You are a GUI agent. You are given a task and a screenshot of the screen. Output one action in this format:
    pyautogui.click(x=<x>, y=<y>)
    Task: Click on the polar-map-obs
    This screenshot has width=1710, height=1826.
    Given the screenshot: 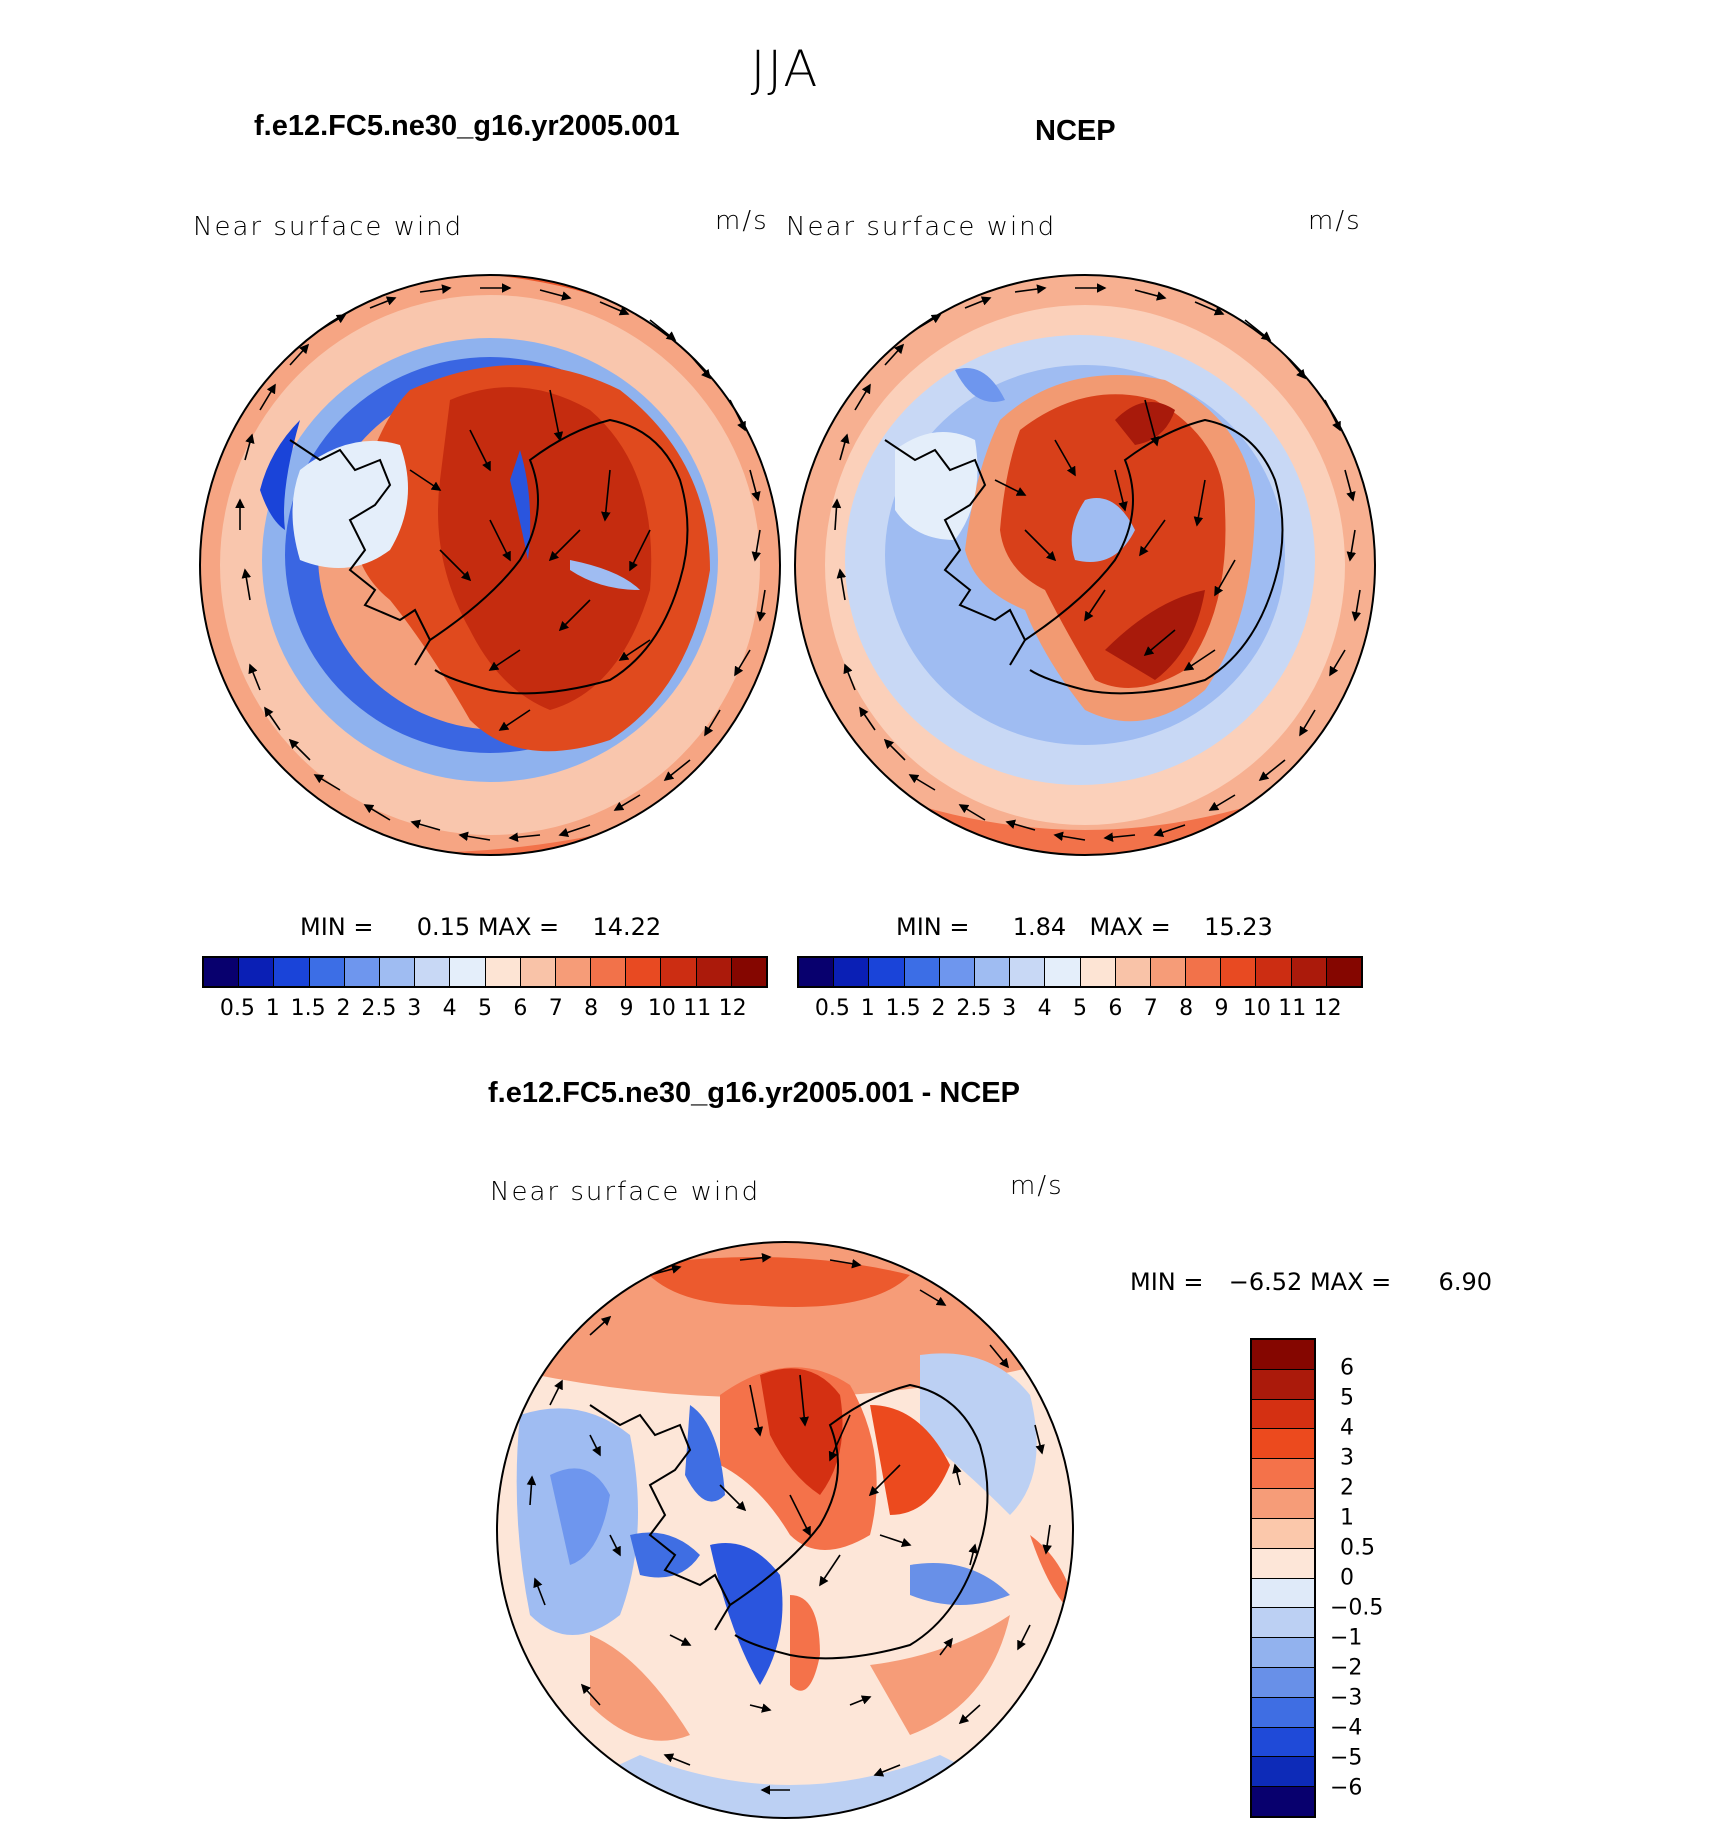 What is the action you would take?
    pyautogui.click(x=1085, y=565)
    